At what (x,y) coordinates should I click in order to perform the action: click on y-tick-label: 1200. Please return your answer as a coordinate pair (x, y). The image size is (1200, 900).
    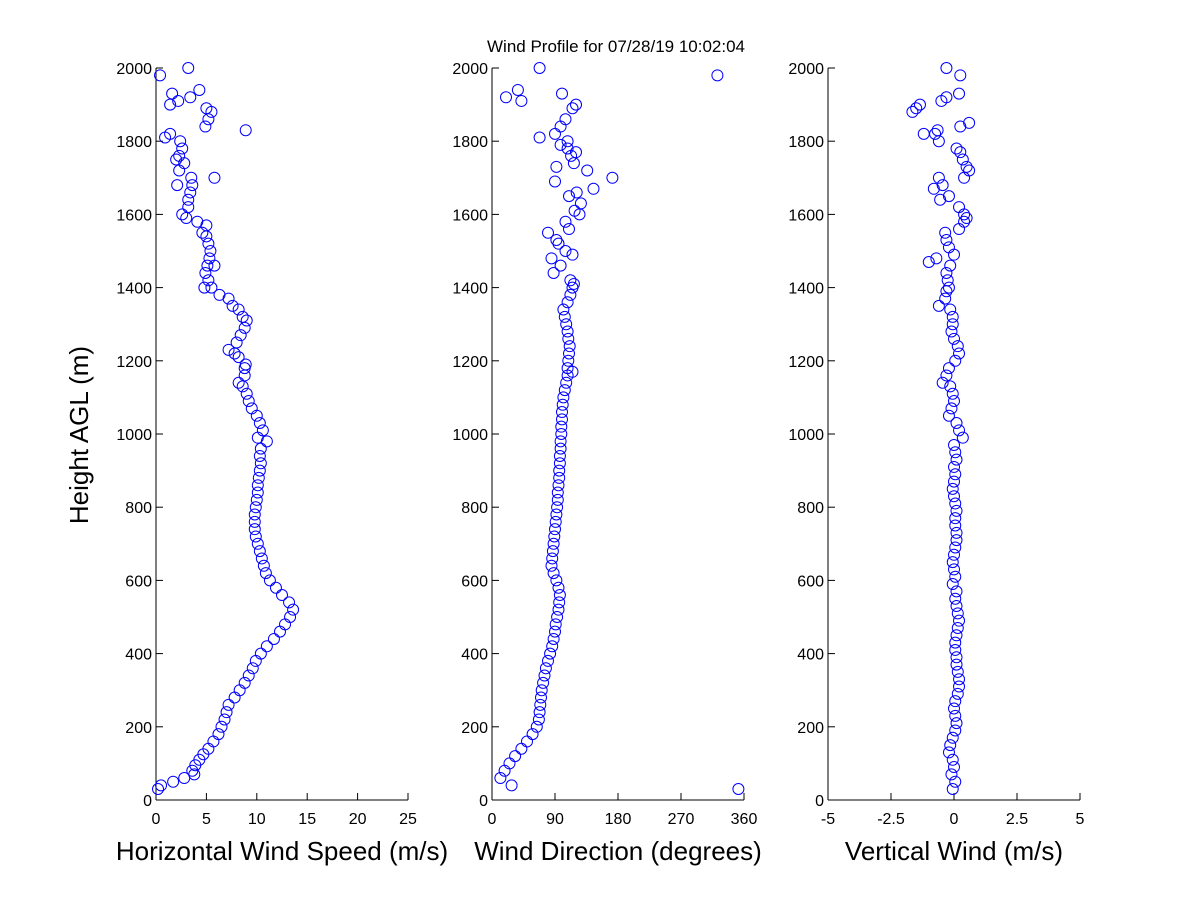
    Looking at the image, I should click on (470, 362).